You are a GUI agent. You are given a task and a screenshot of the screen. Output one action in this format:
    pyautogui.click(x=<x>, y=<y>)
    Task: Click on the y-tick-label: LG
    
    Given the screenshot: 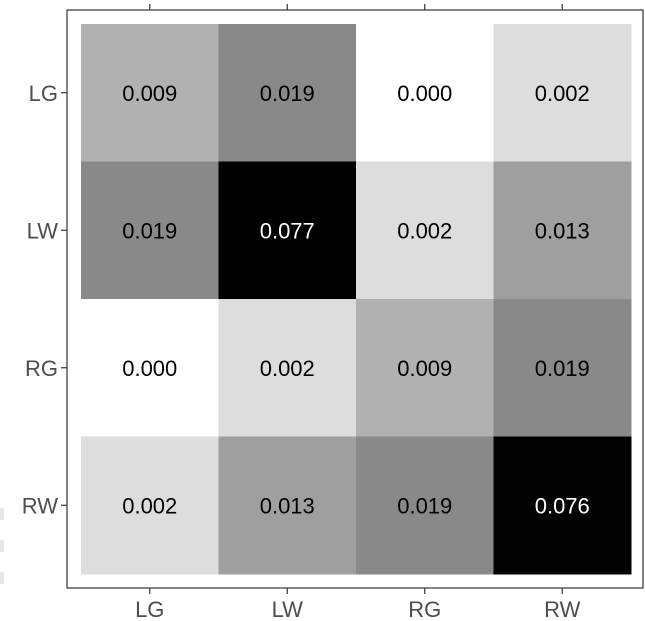 What is the action you would take?
    pyautogui.click(x=43, y=93)
    